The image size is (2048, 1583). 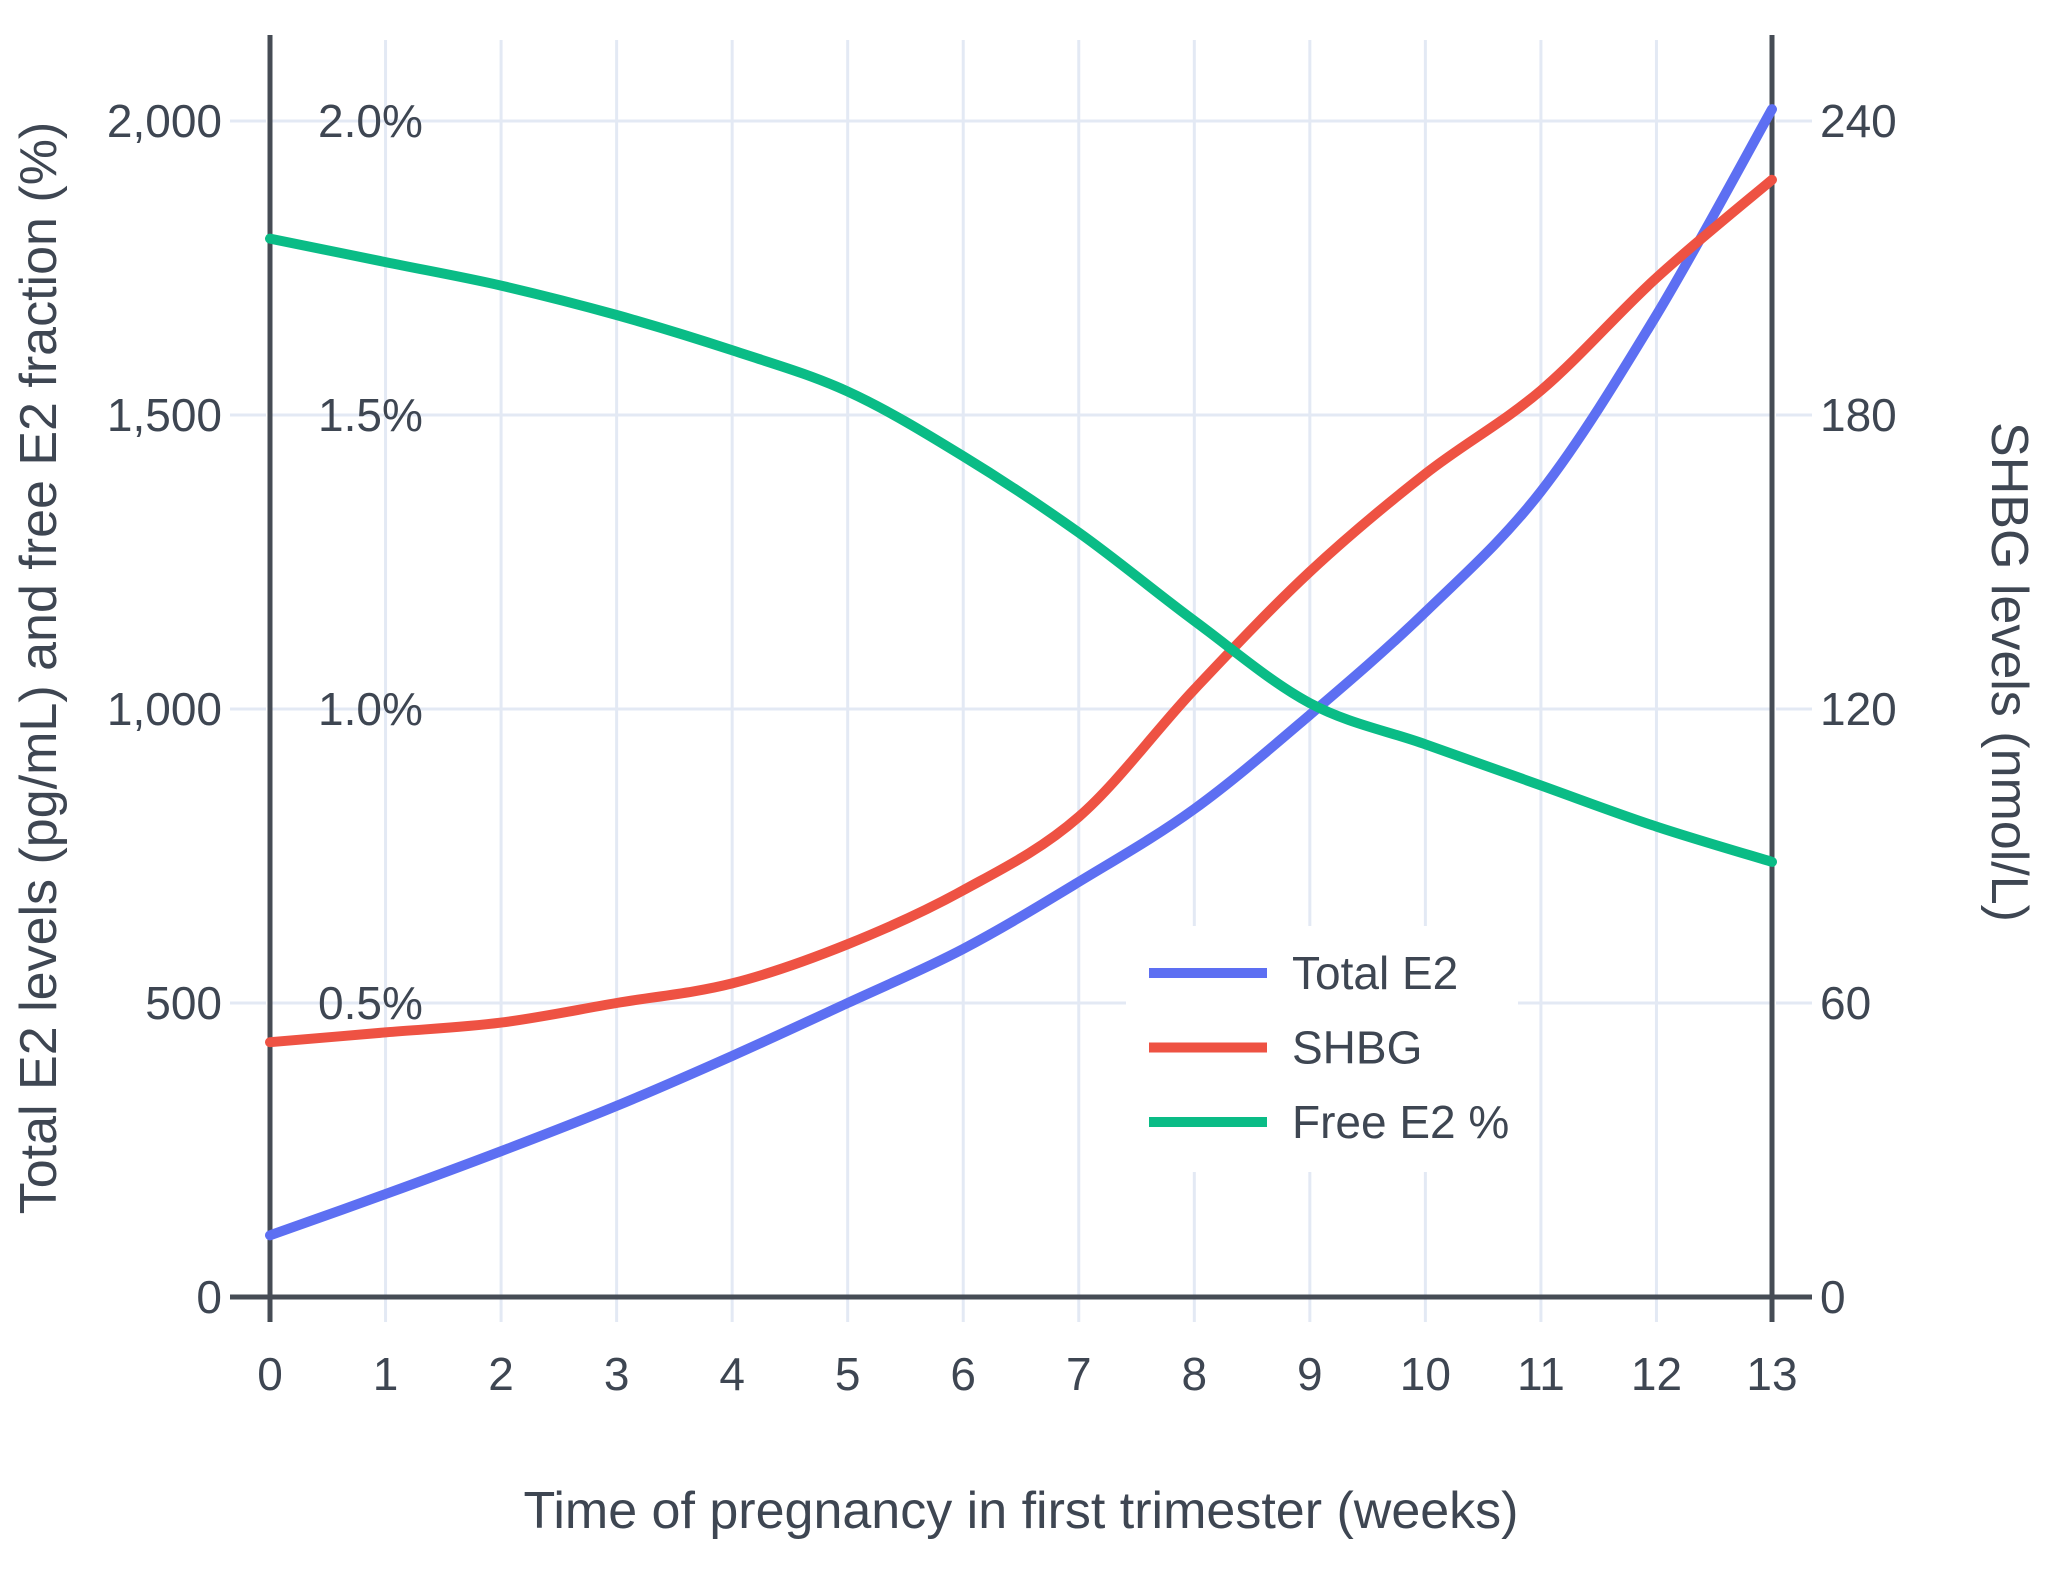 What do you see at coordinates (164, 415) in the screenshot?
I see `left-axis-tick-label: 1,500` at bounding box center [164, 415].